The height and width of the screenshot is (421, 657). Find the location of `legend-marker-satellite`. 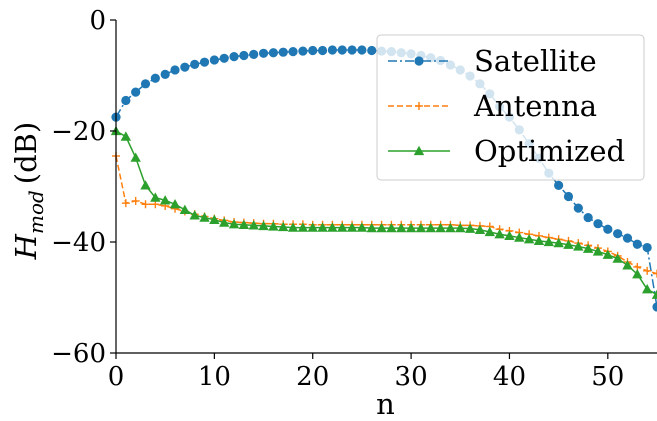

legend-marker-satellite is located at coordinates (419, 61).